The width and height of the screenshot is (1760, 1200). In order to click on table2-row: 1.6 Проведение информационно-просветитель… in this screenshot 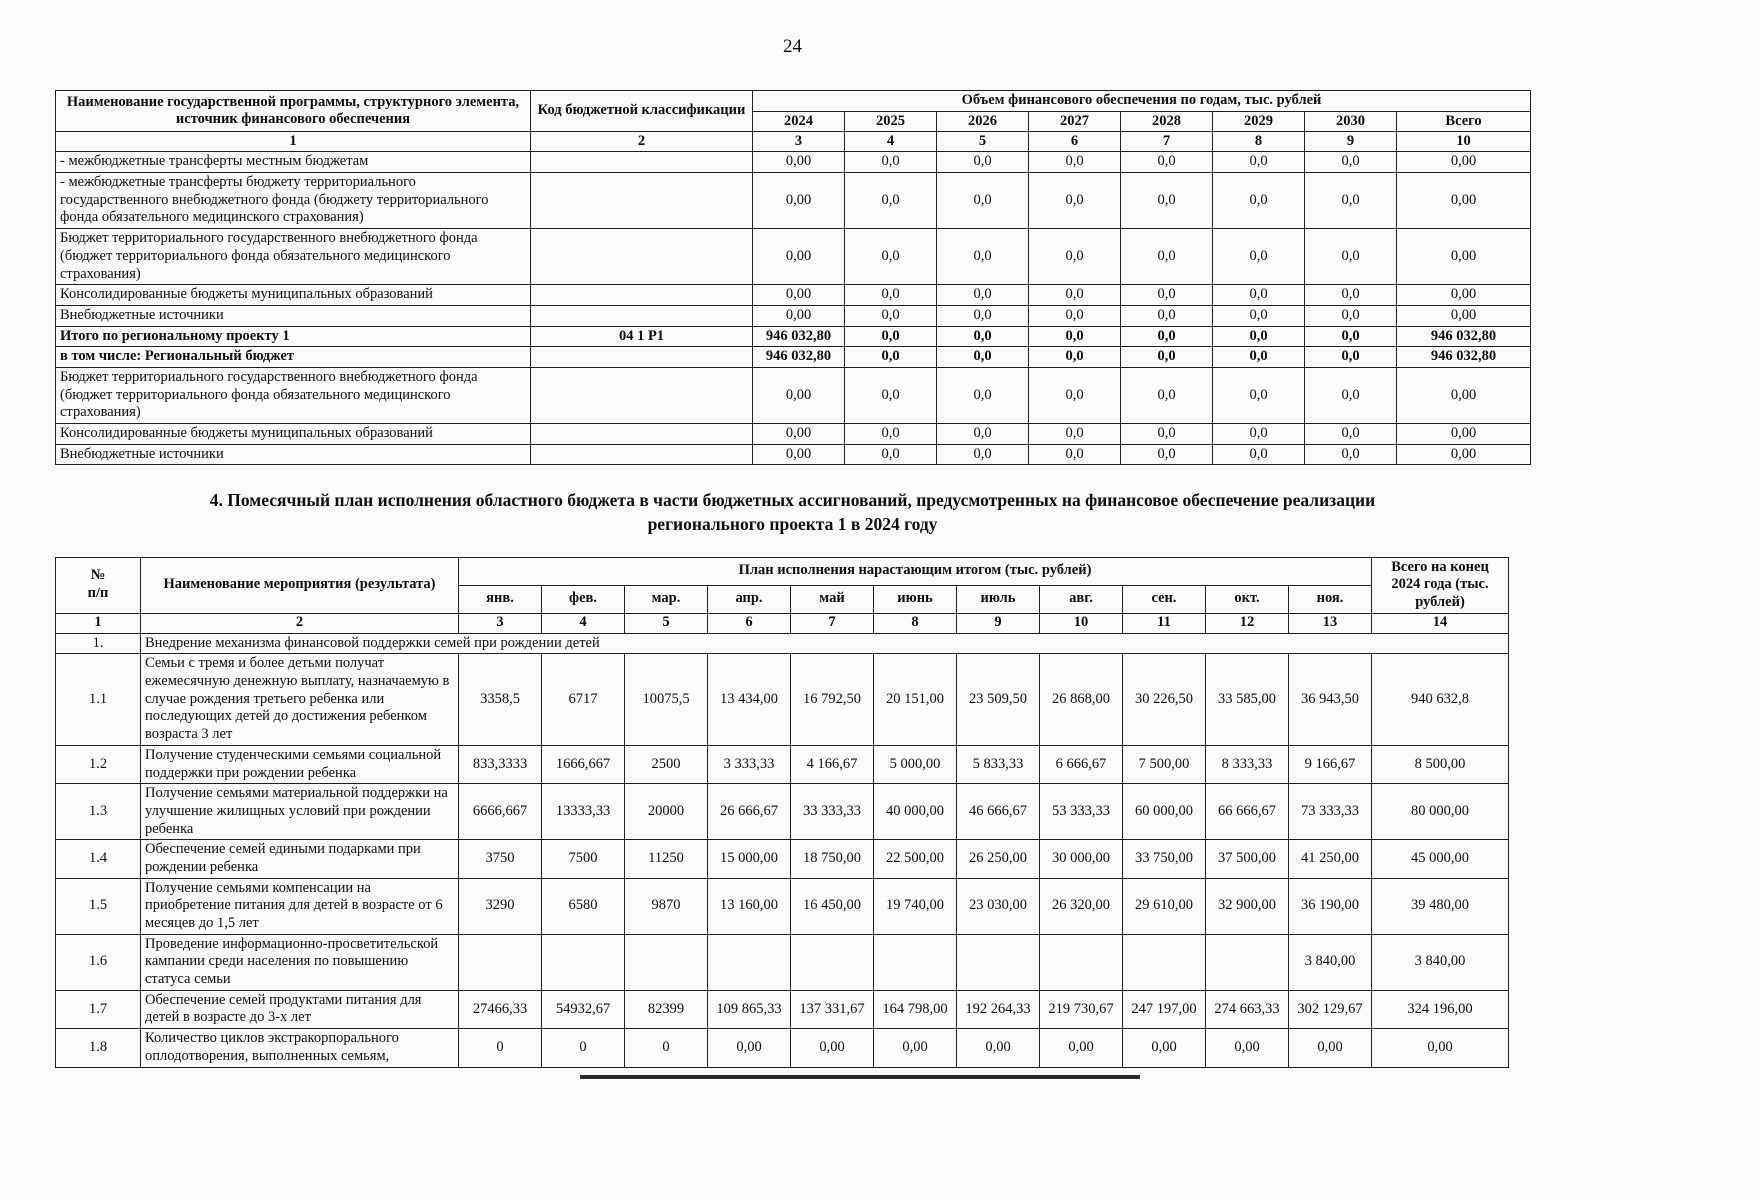, I will do `click(782, 962)`.